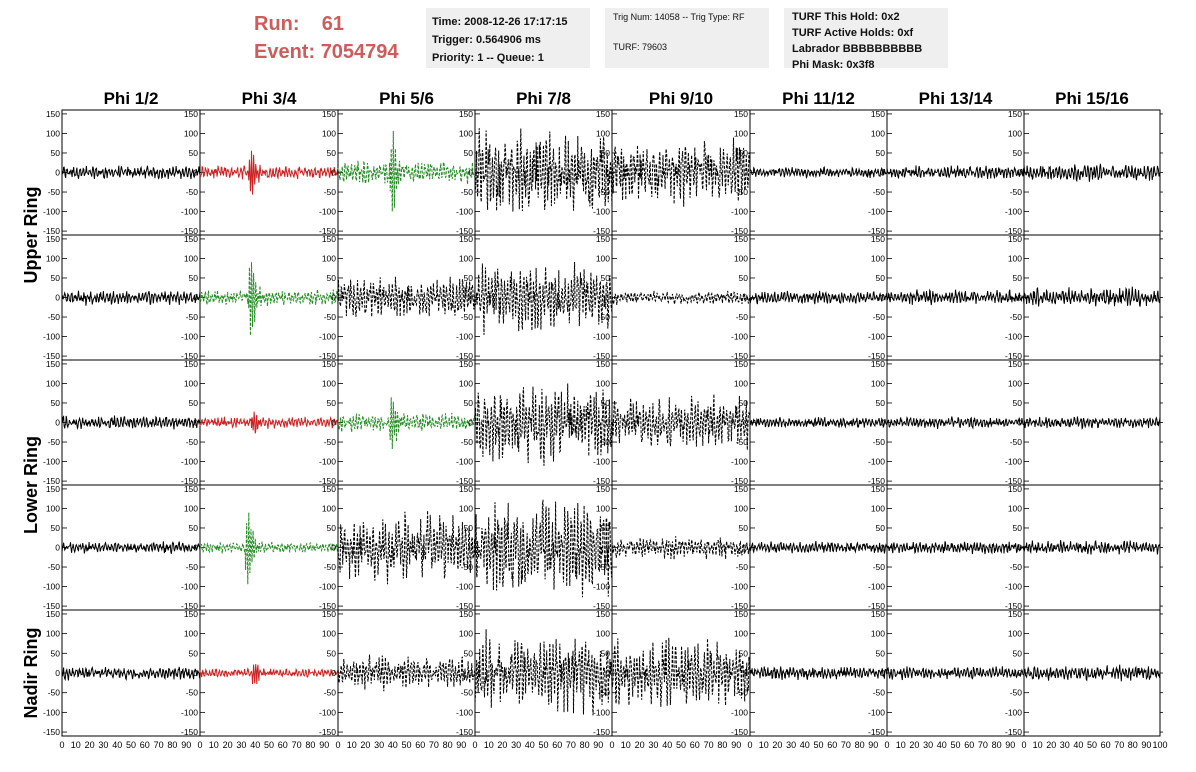 The height and width of the screenshot is (772, 1196). I want to click on x-tick-label: 60, so click(969, 745).